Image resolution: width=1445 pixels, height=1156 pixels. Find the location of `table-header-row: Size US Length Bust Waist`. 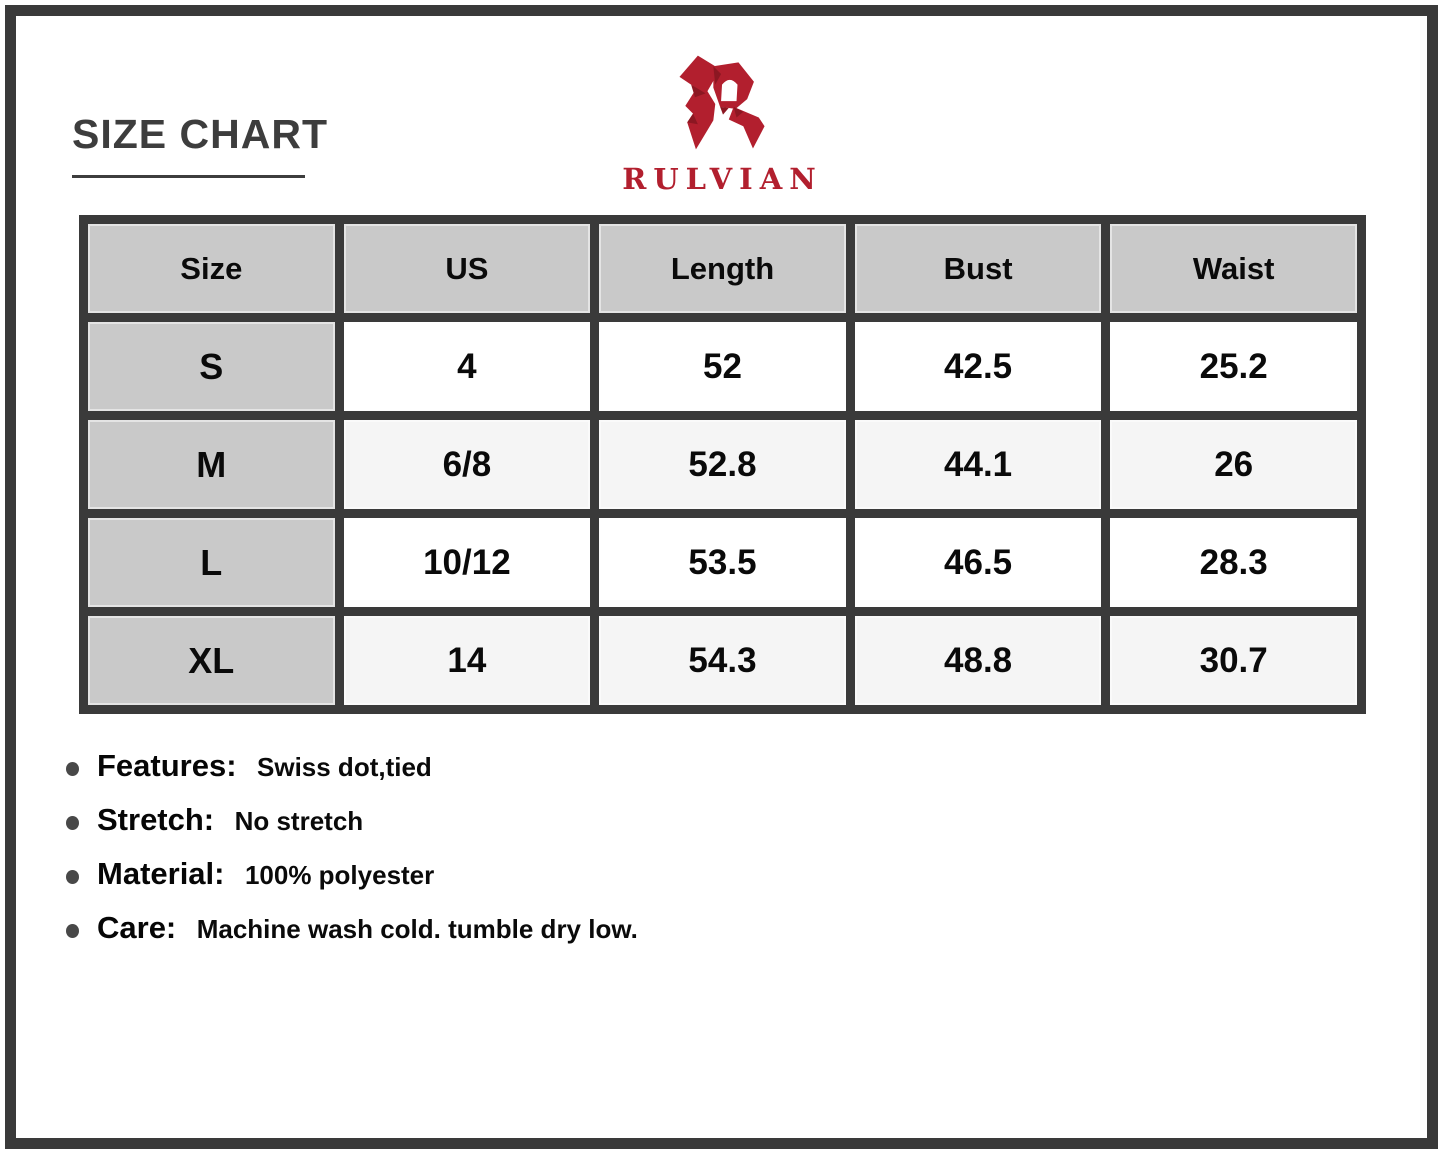

table-header-row: Size US Length Bust Waist is located at coordinates (722, 268).